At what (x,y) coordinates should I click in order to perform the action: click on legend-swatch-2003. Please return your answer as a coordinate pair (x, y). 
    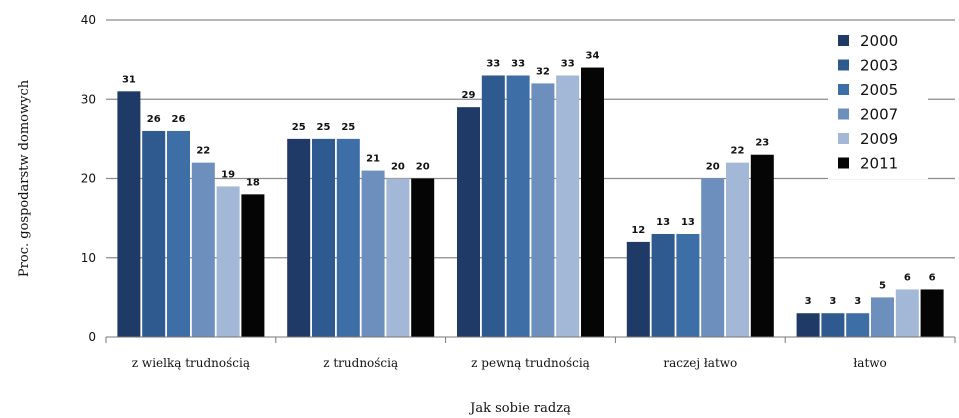
    Looking at the image, I should click on (843, 65).